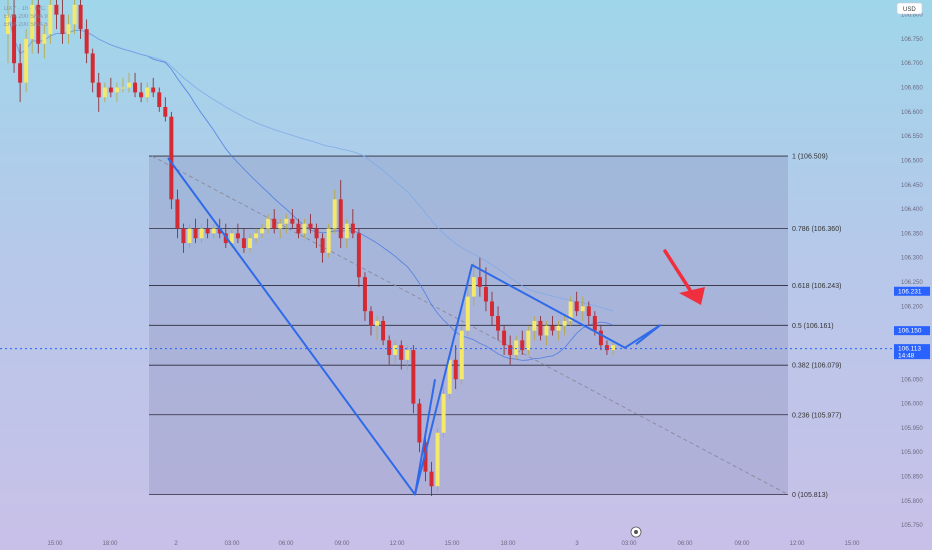 This screenshot has height=550, width=932. What do you see at coordinates (232, 544) in the screenshot?
I see `x-tick-3: 03:00` at bounding box center [232, 544].